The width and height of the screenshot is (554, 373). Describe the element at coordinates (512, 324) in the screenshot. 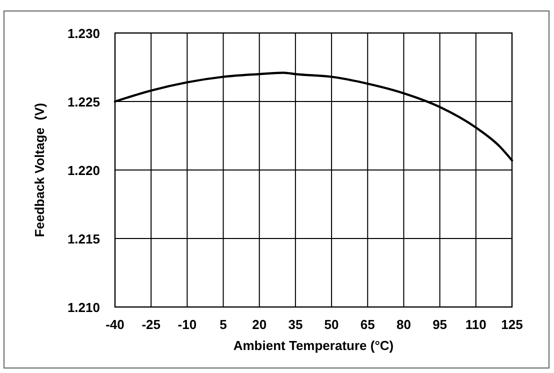

I see `x-tick-label: 125` at that location.